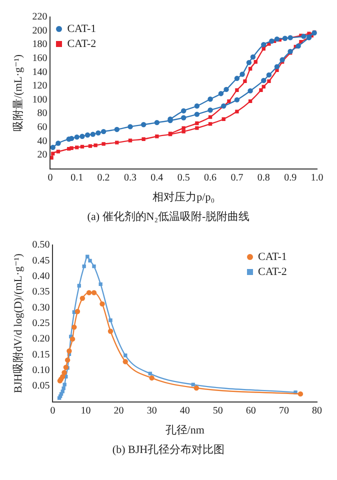 The width and height of the screenshot is (337, 480). I want to click on y-tick-label: 0.25, so click(41, 324).